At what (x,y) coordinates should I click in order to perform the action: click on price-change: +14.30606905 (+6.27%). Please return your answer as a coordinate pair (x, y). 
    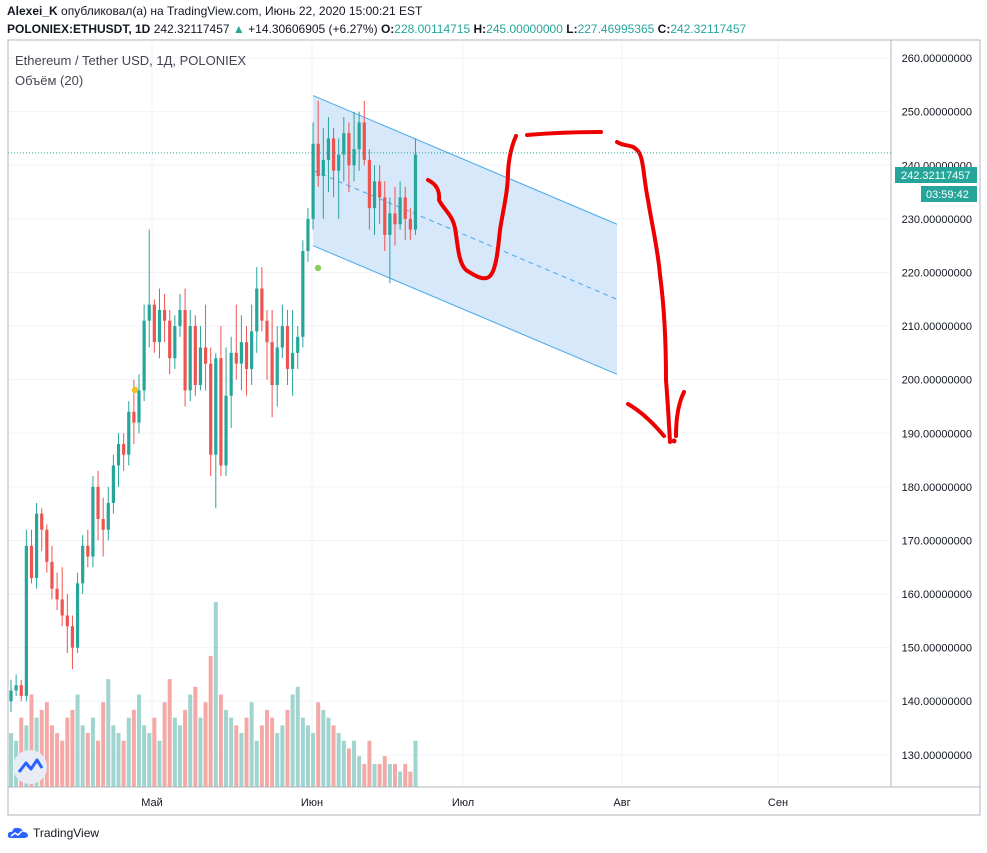
    Looking at the image, I should click on (313, 29).